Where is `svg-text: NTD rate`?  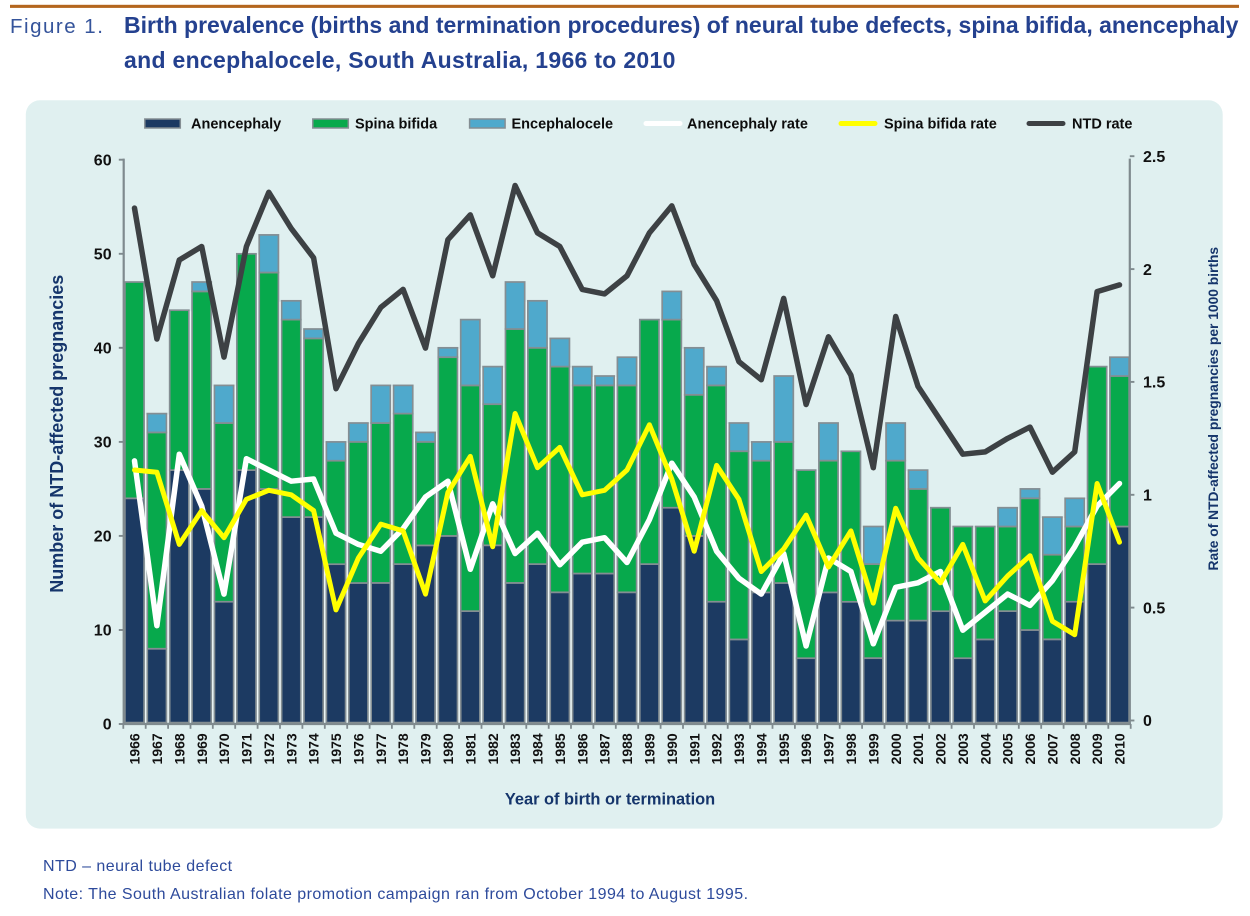
svg-text: NTD rate is located at coordinates (1102, 125).